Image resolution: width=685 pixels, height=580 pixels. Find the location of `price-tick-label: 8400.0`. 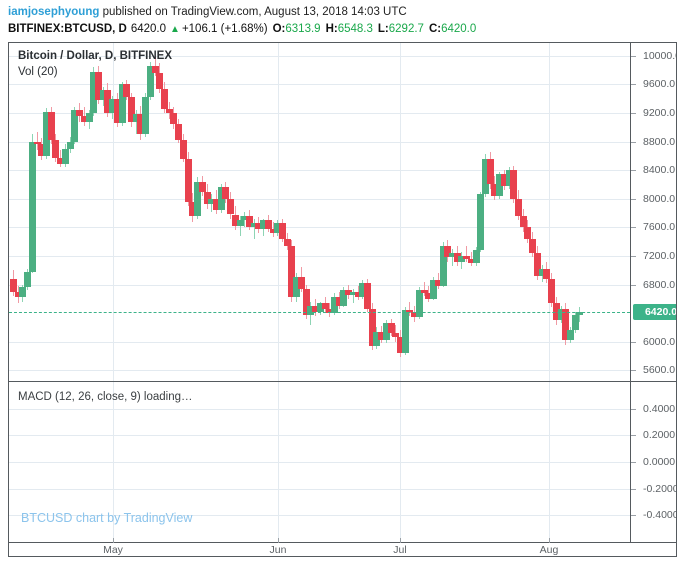

price-tick-label: 8400.0 is located at coordinates (659, 170).